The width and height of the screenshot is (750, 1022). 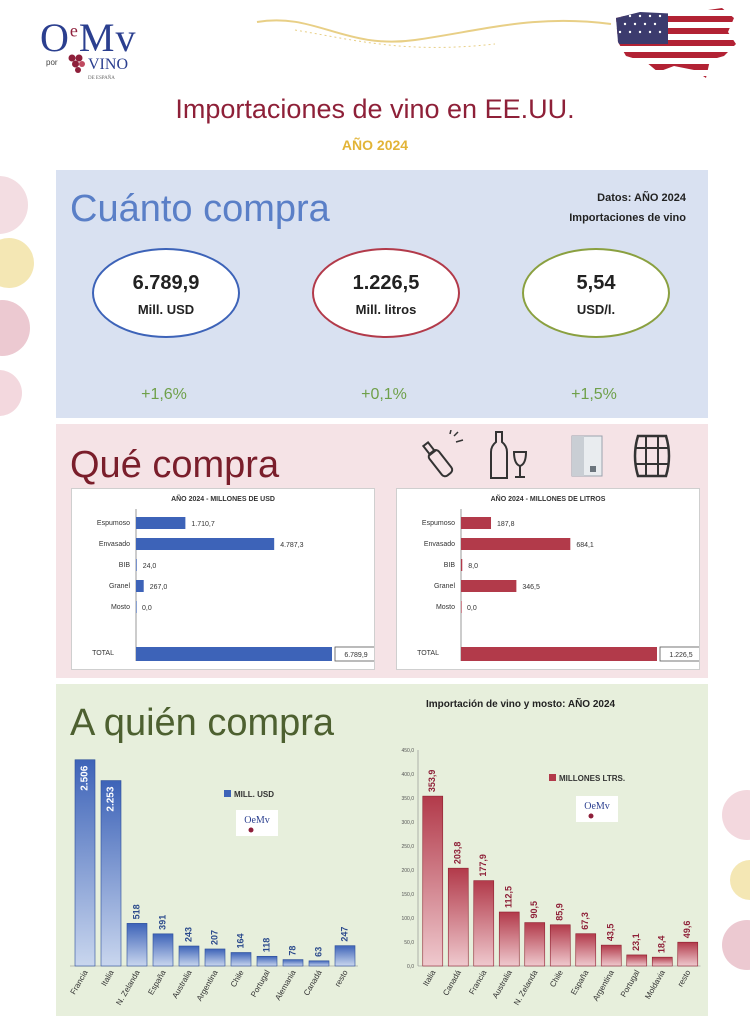 What do you see at coordinates (114, 544) in the screenshot?
I see `category-label: Envasado` at bounding box center [114, 544].